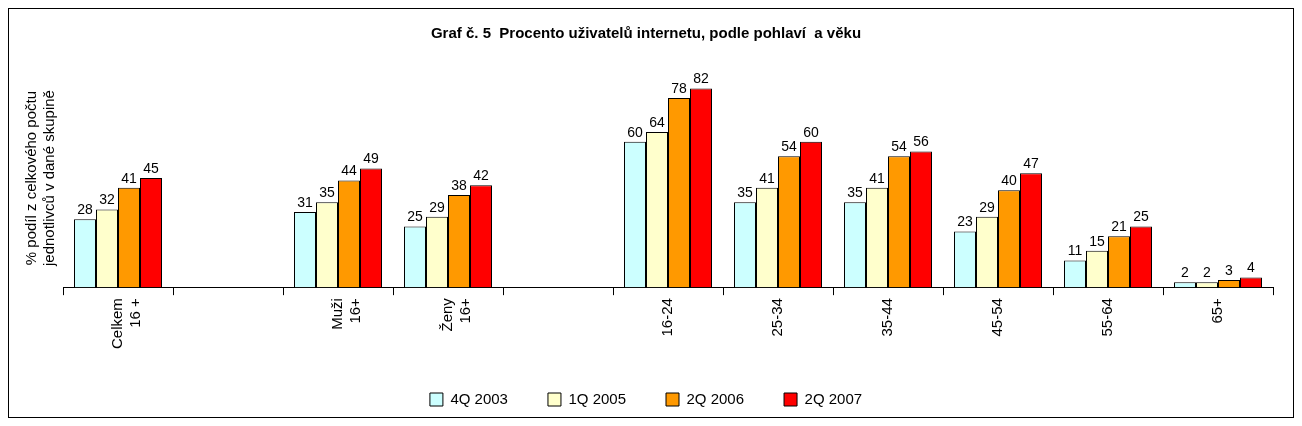 This screenshot has height=426, width=1302. Describe the element at coordinates (371, 158) in the screenshot. I see `data-label: 49` at that location.